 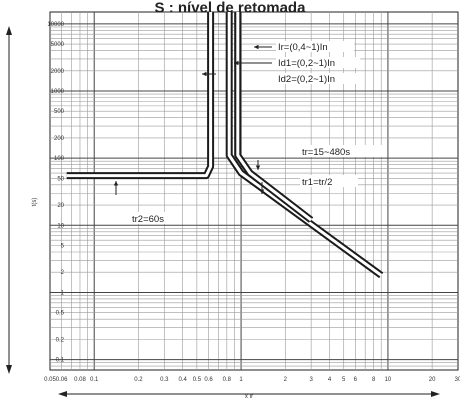 I want to click on y-tick-label: 5000, so click(x=58, y=45).